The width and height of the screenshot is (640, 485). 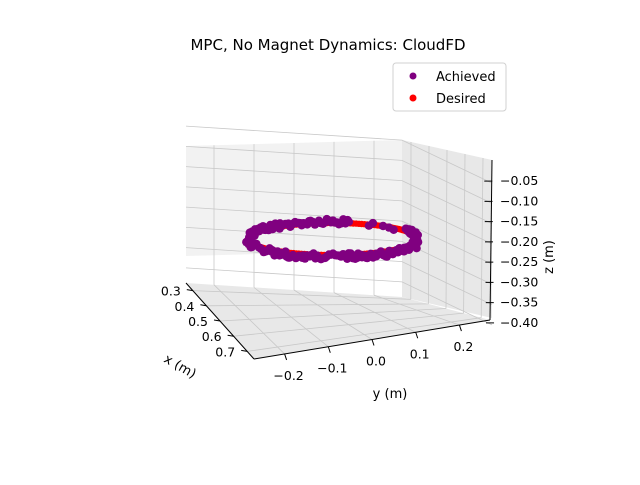 I want to click on legend-label-achieved: Achieved, so click(x=466, y=77).